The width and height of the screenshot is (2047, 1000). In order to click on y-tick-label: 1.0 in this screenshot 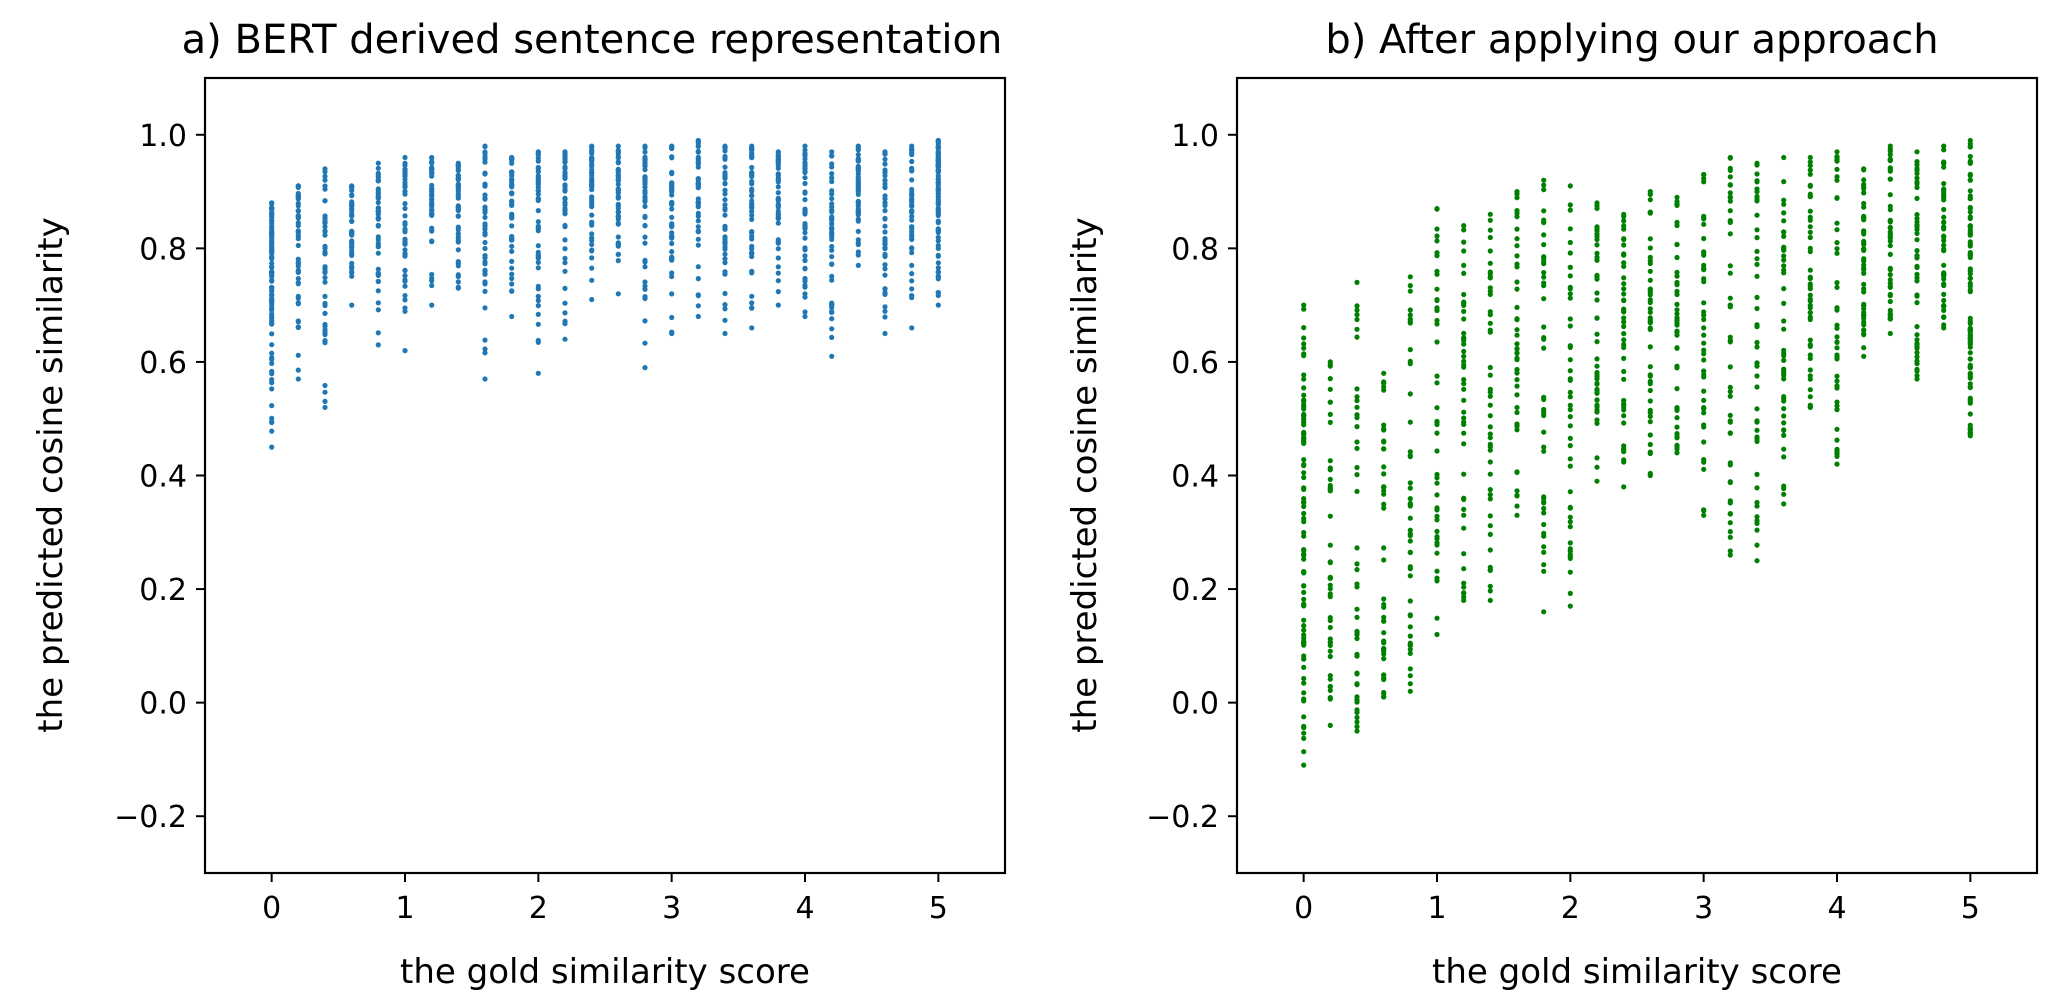, I will do `click(163, 136)`.